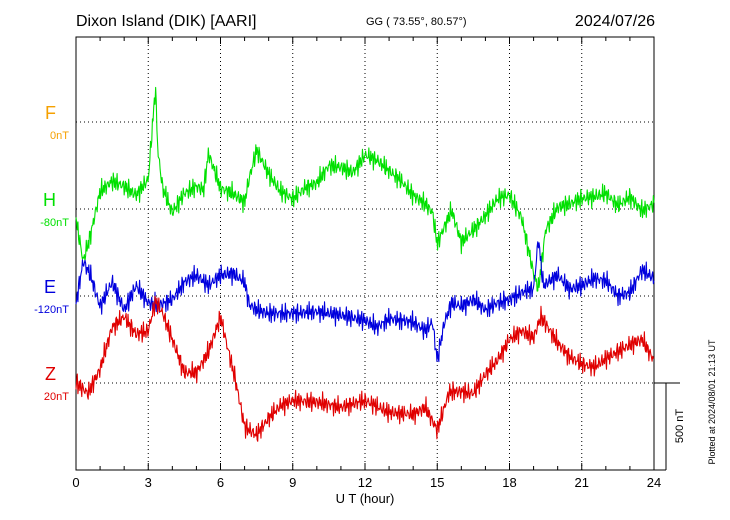 The width and height of the screenshot is (730, 520). I want to click on series-name-e: E, so click(50, 287).